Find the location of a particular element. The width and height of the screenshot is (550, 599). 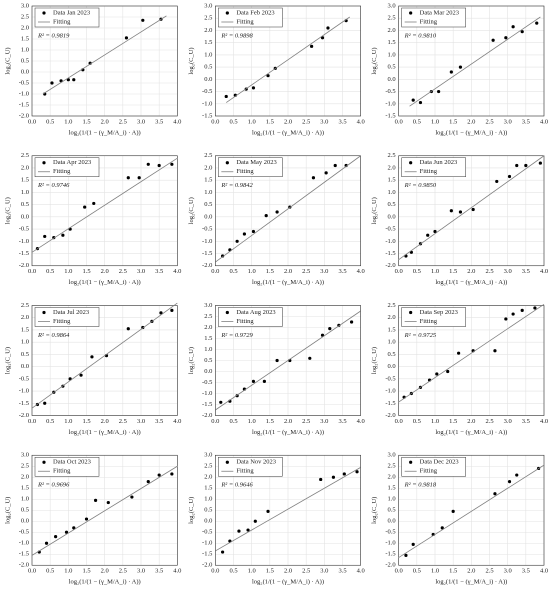

x-tick-label: 1.5 is located at coordinates (270, 121).